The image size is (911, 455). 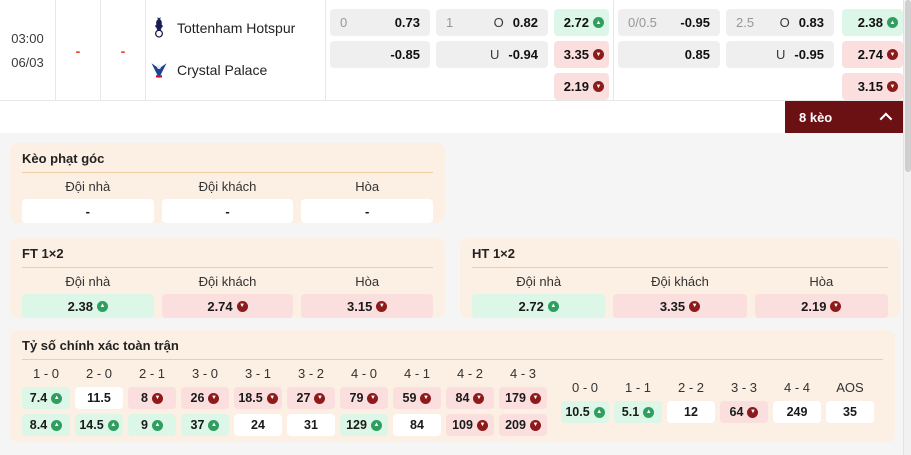 What do you see at coordinates (523, 54) in the screenshot?
I see `ht-under-odds: -0.94` at bounding box center [523, 54].